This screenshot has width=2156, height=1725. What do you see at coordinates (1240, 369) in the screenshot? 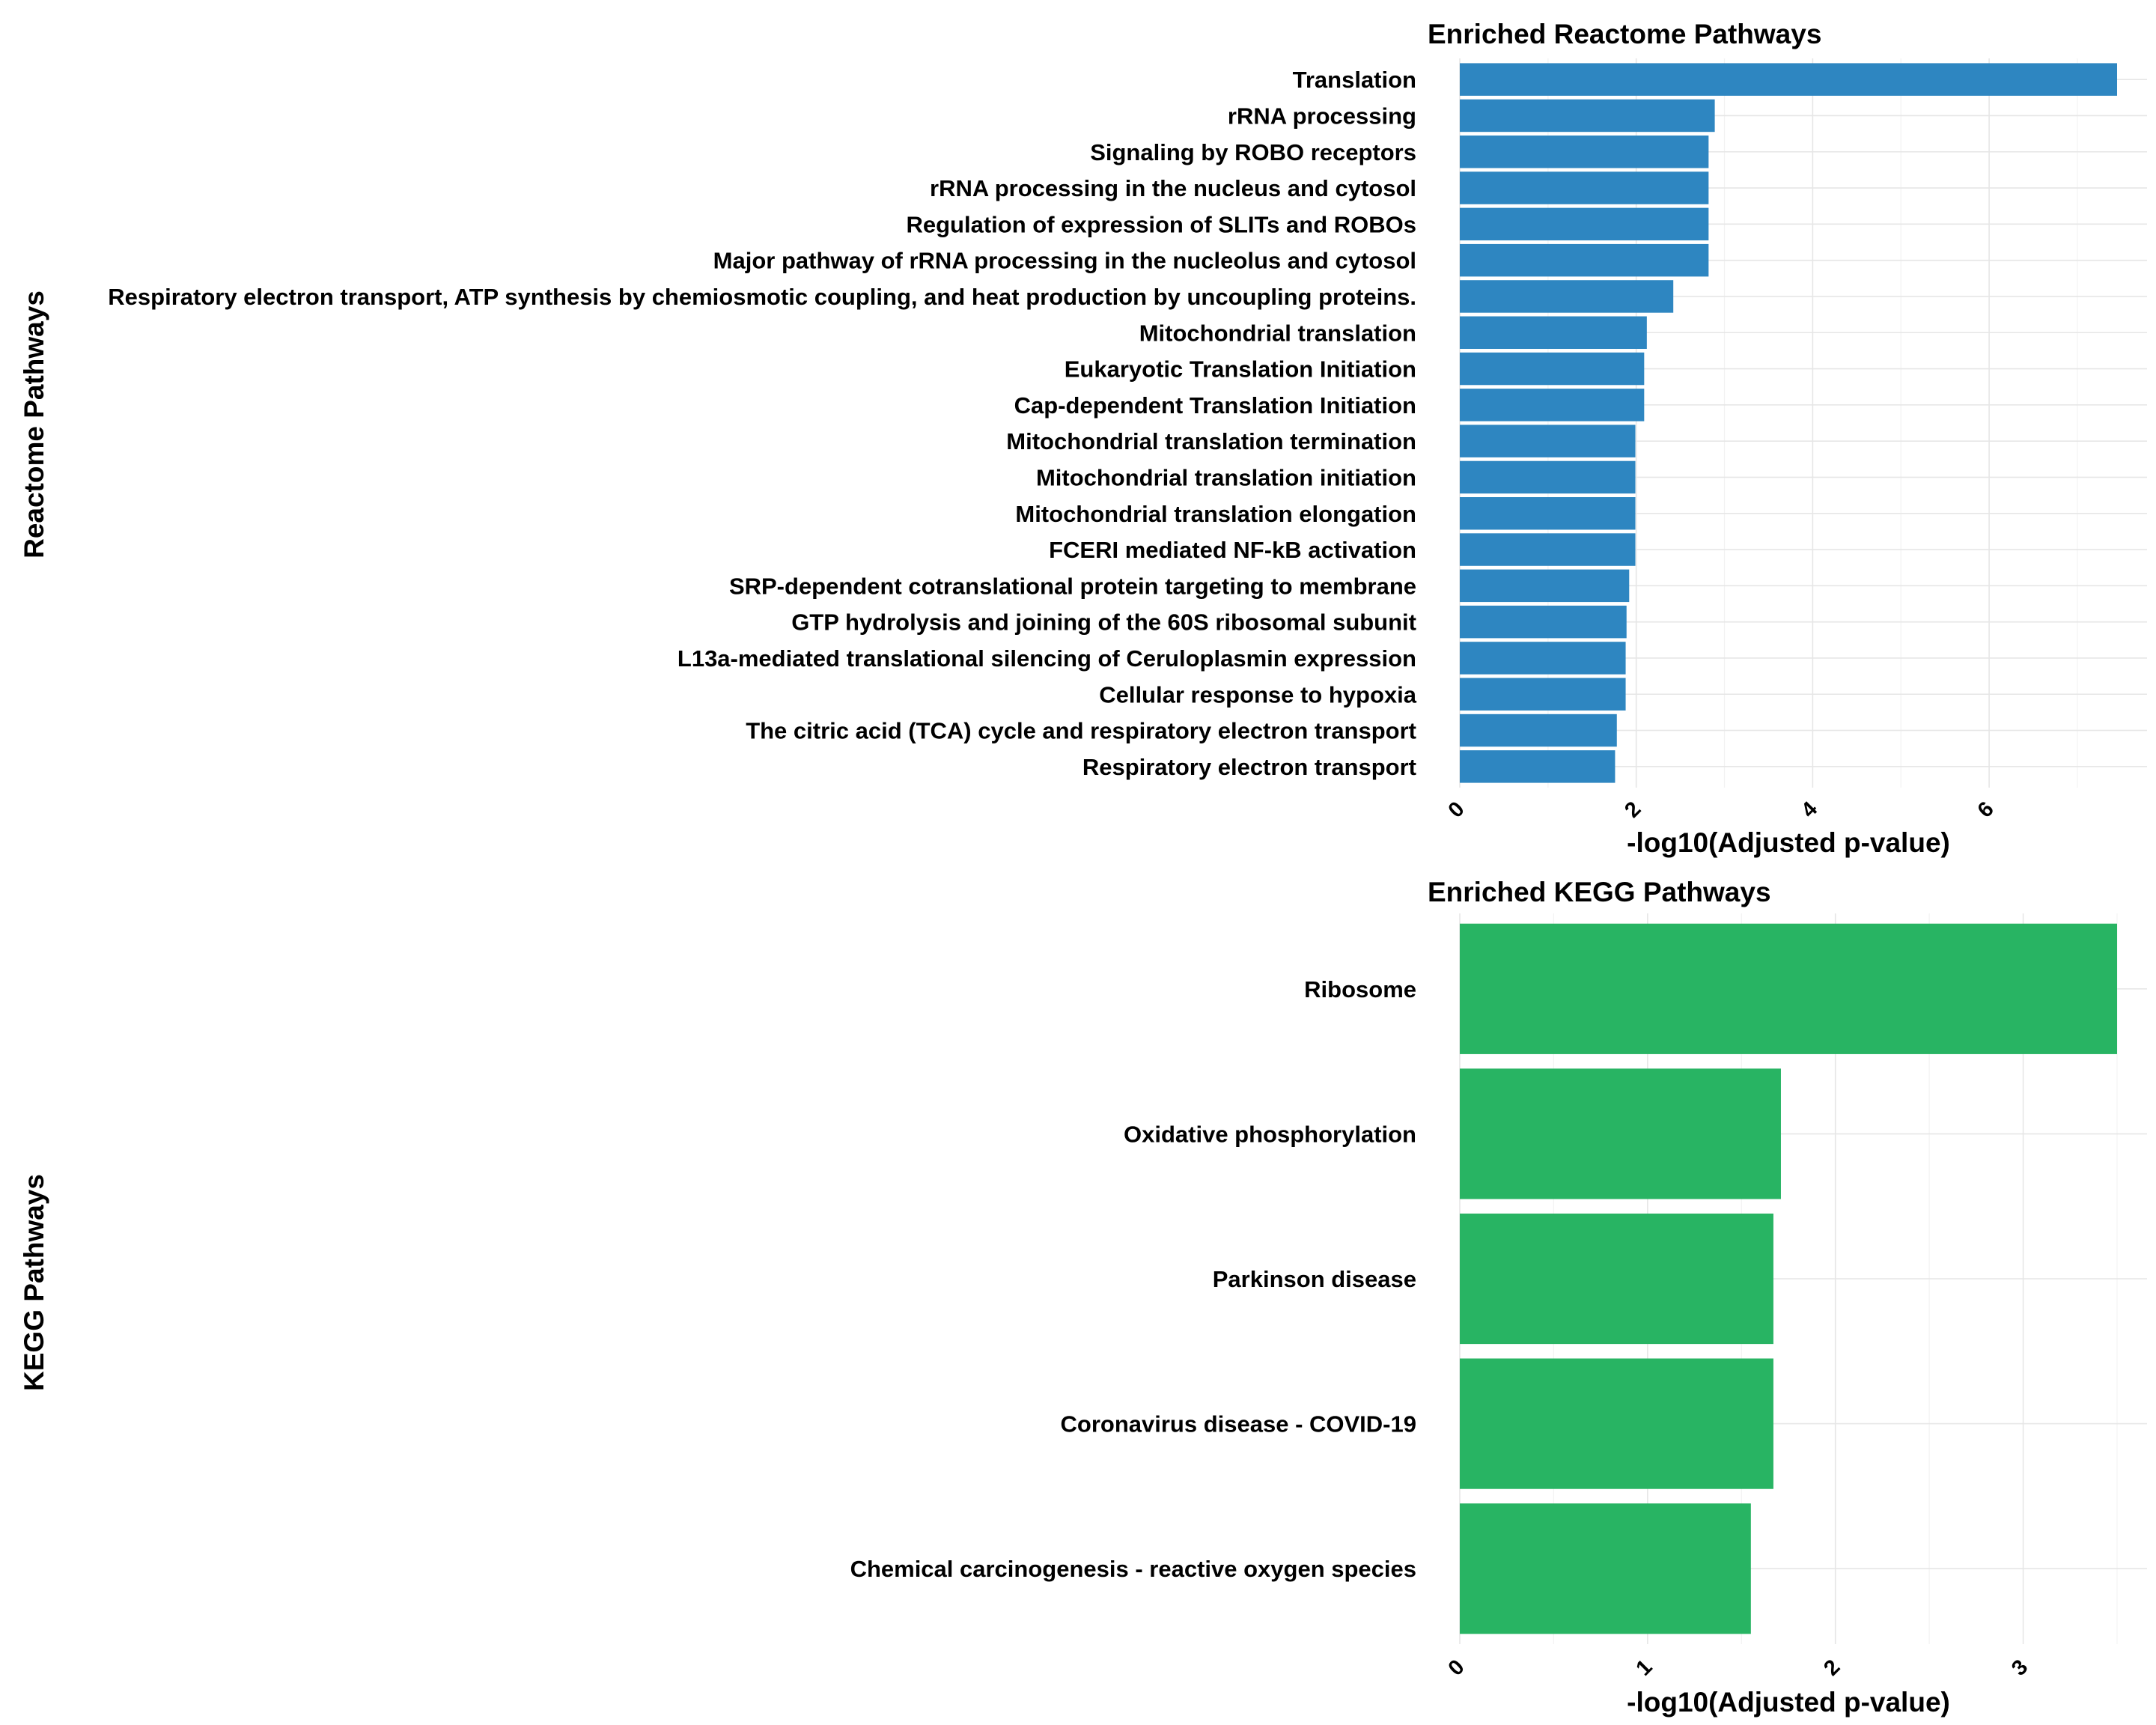
I see `reactome-category-label: Eukaryotic Translation Initiation` at bounding box center [1240, 369].